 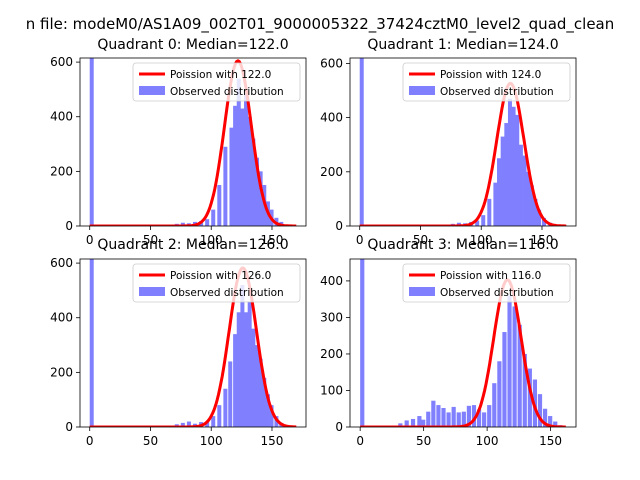 I want to click on legend-label-poisson: Poission with 126.0, so click(x=220, y=276).